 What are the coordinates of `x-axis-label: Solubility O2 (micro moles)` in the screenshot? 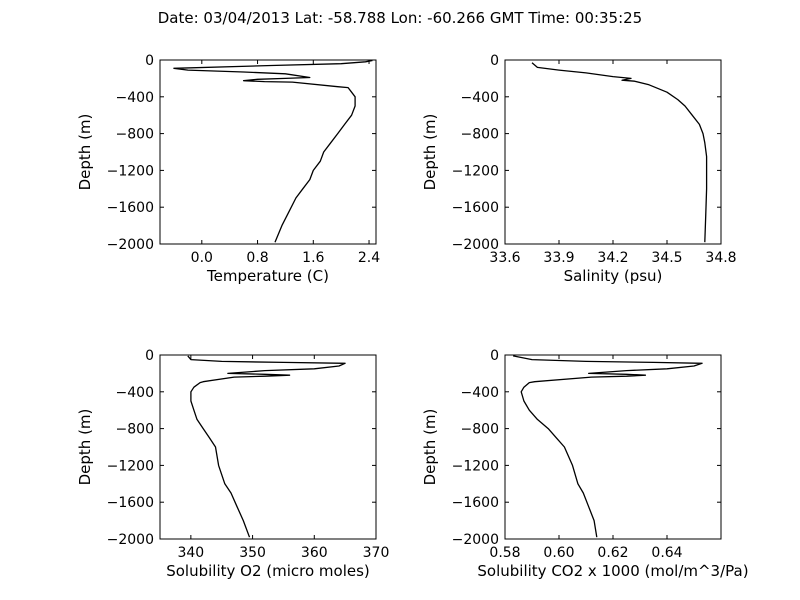 It's located at (268, 571).